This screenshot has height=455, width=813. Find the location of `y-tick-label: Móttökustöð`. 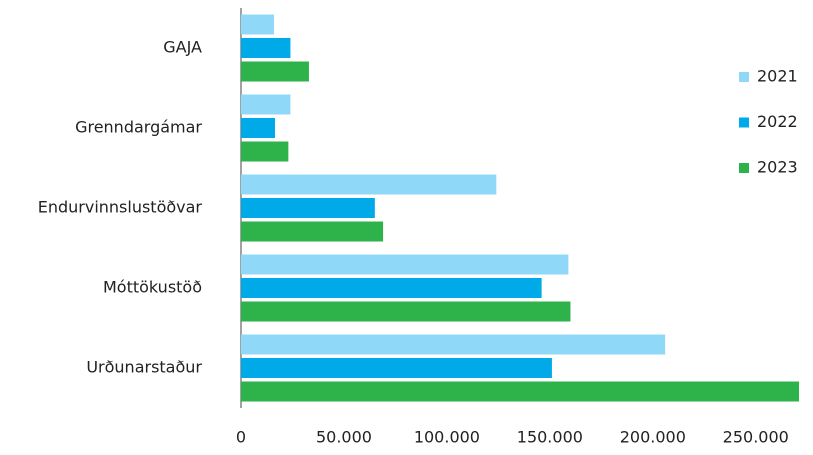

y-tick-label: Móttökustöð is located at coordinates (152, 287).